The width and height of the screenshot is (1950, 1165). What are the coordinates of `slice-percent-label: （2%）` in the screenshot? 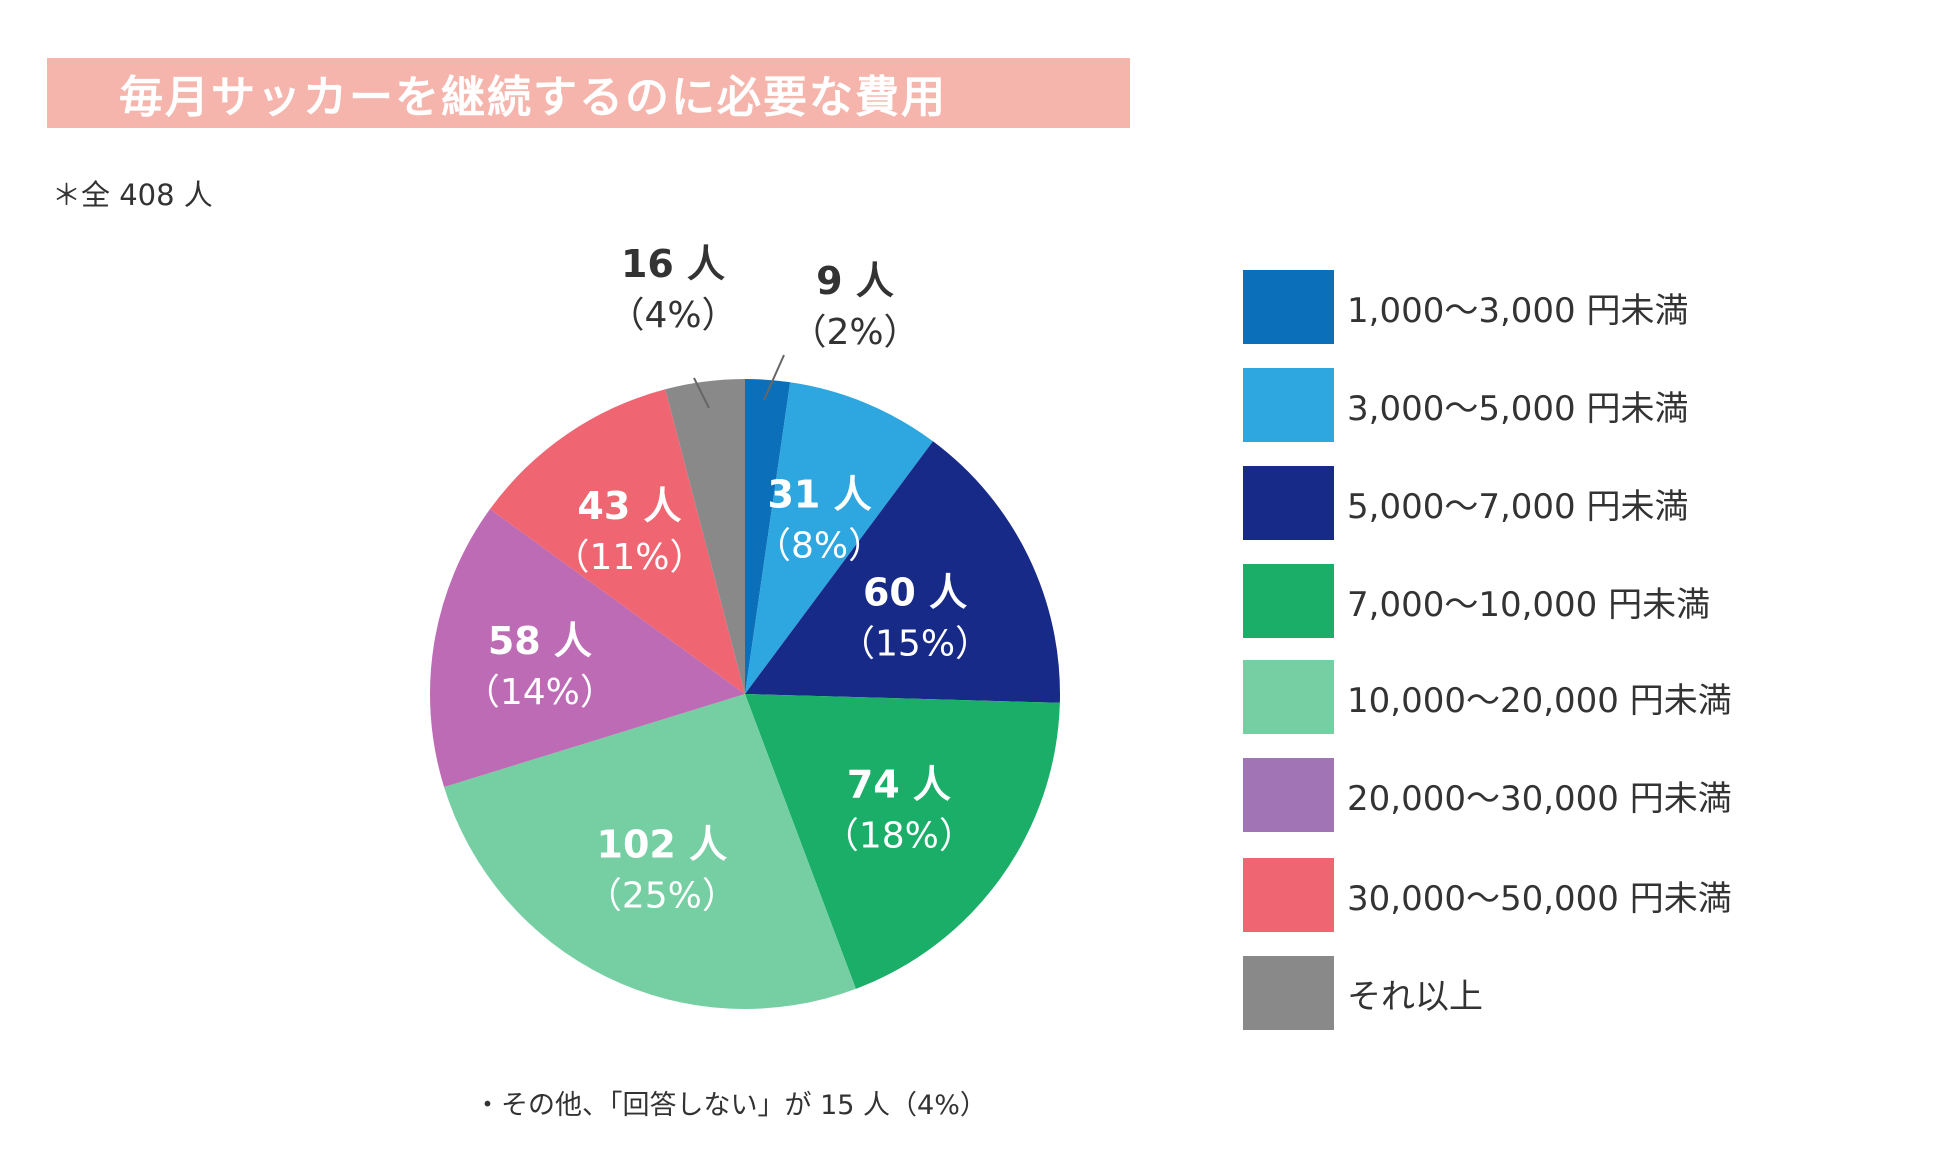 It's located at (854, 332).